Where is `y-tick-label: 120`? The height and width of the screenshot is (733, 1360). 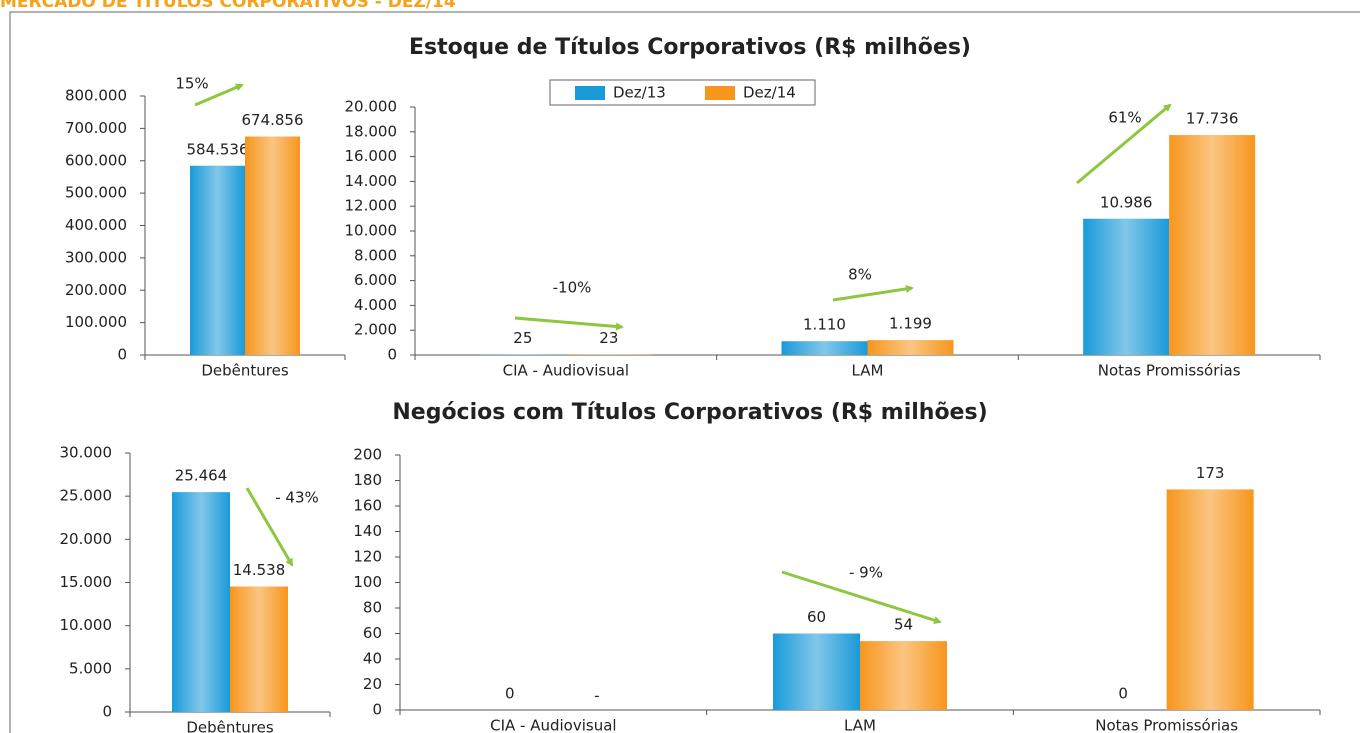 y-tick-label: 120 is located at coordinates (367, 557).